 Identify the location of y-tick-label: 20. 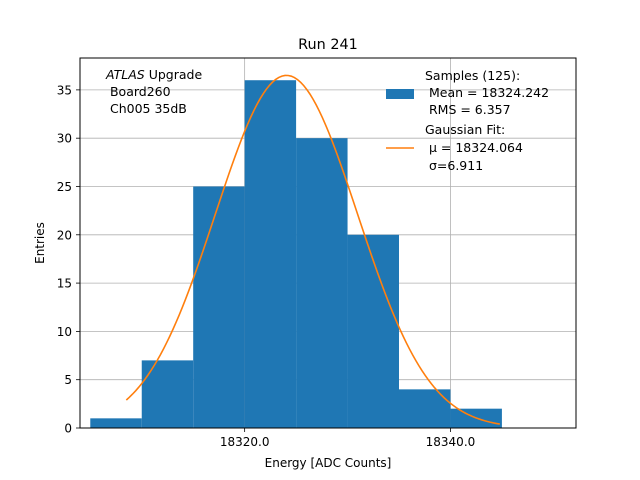
(64, 235).